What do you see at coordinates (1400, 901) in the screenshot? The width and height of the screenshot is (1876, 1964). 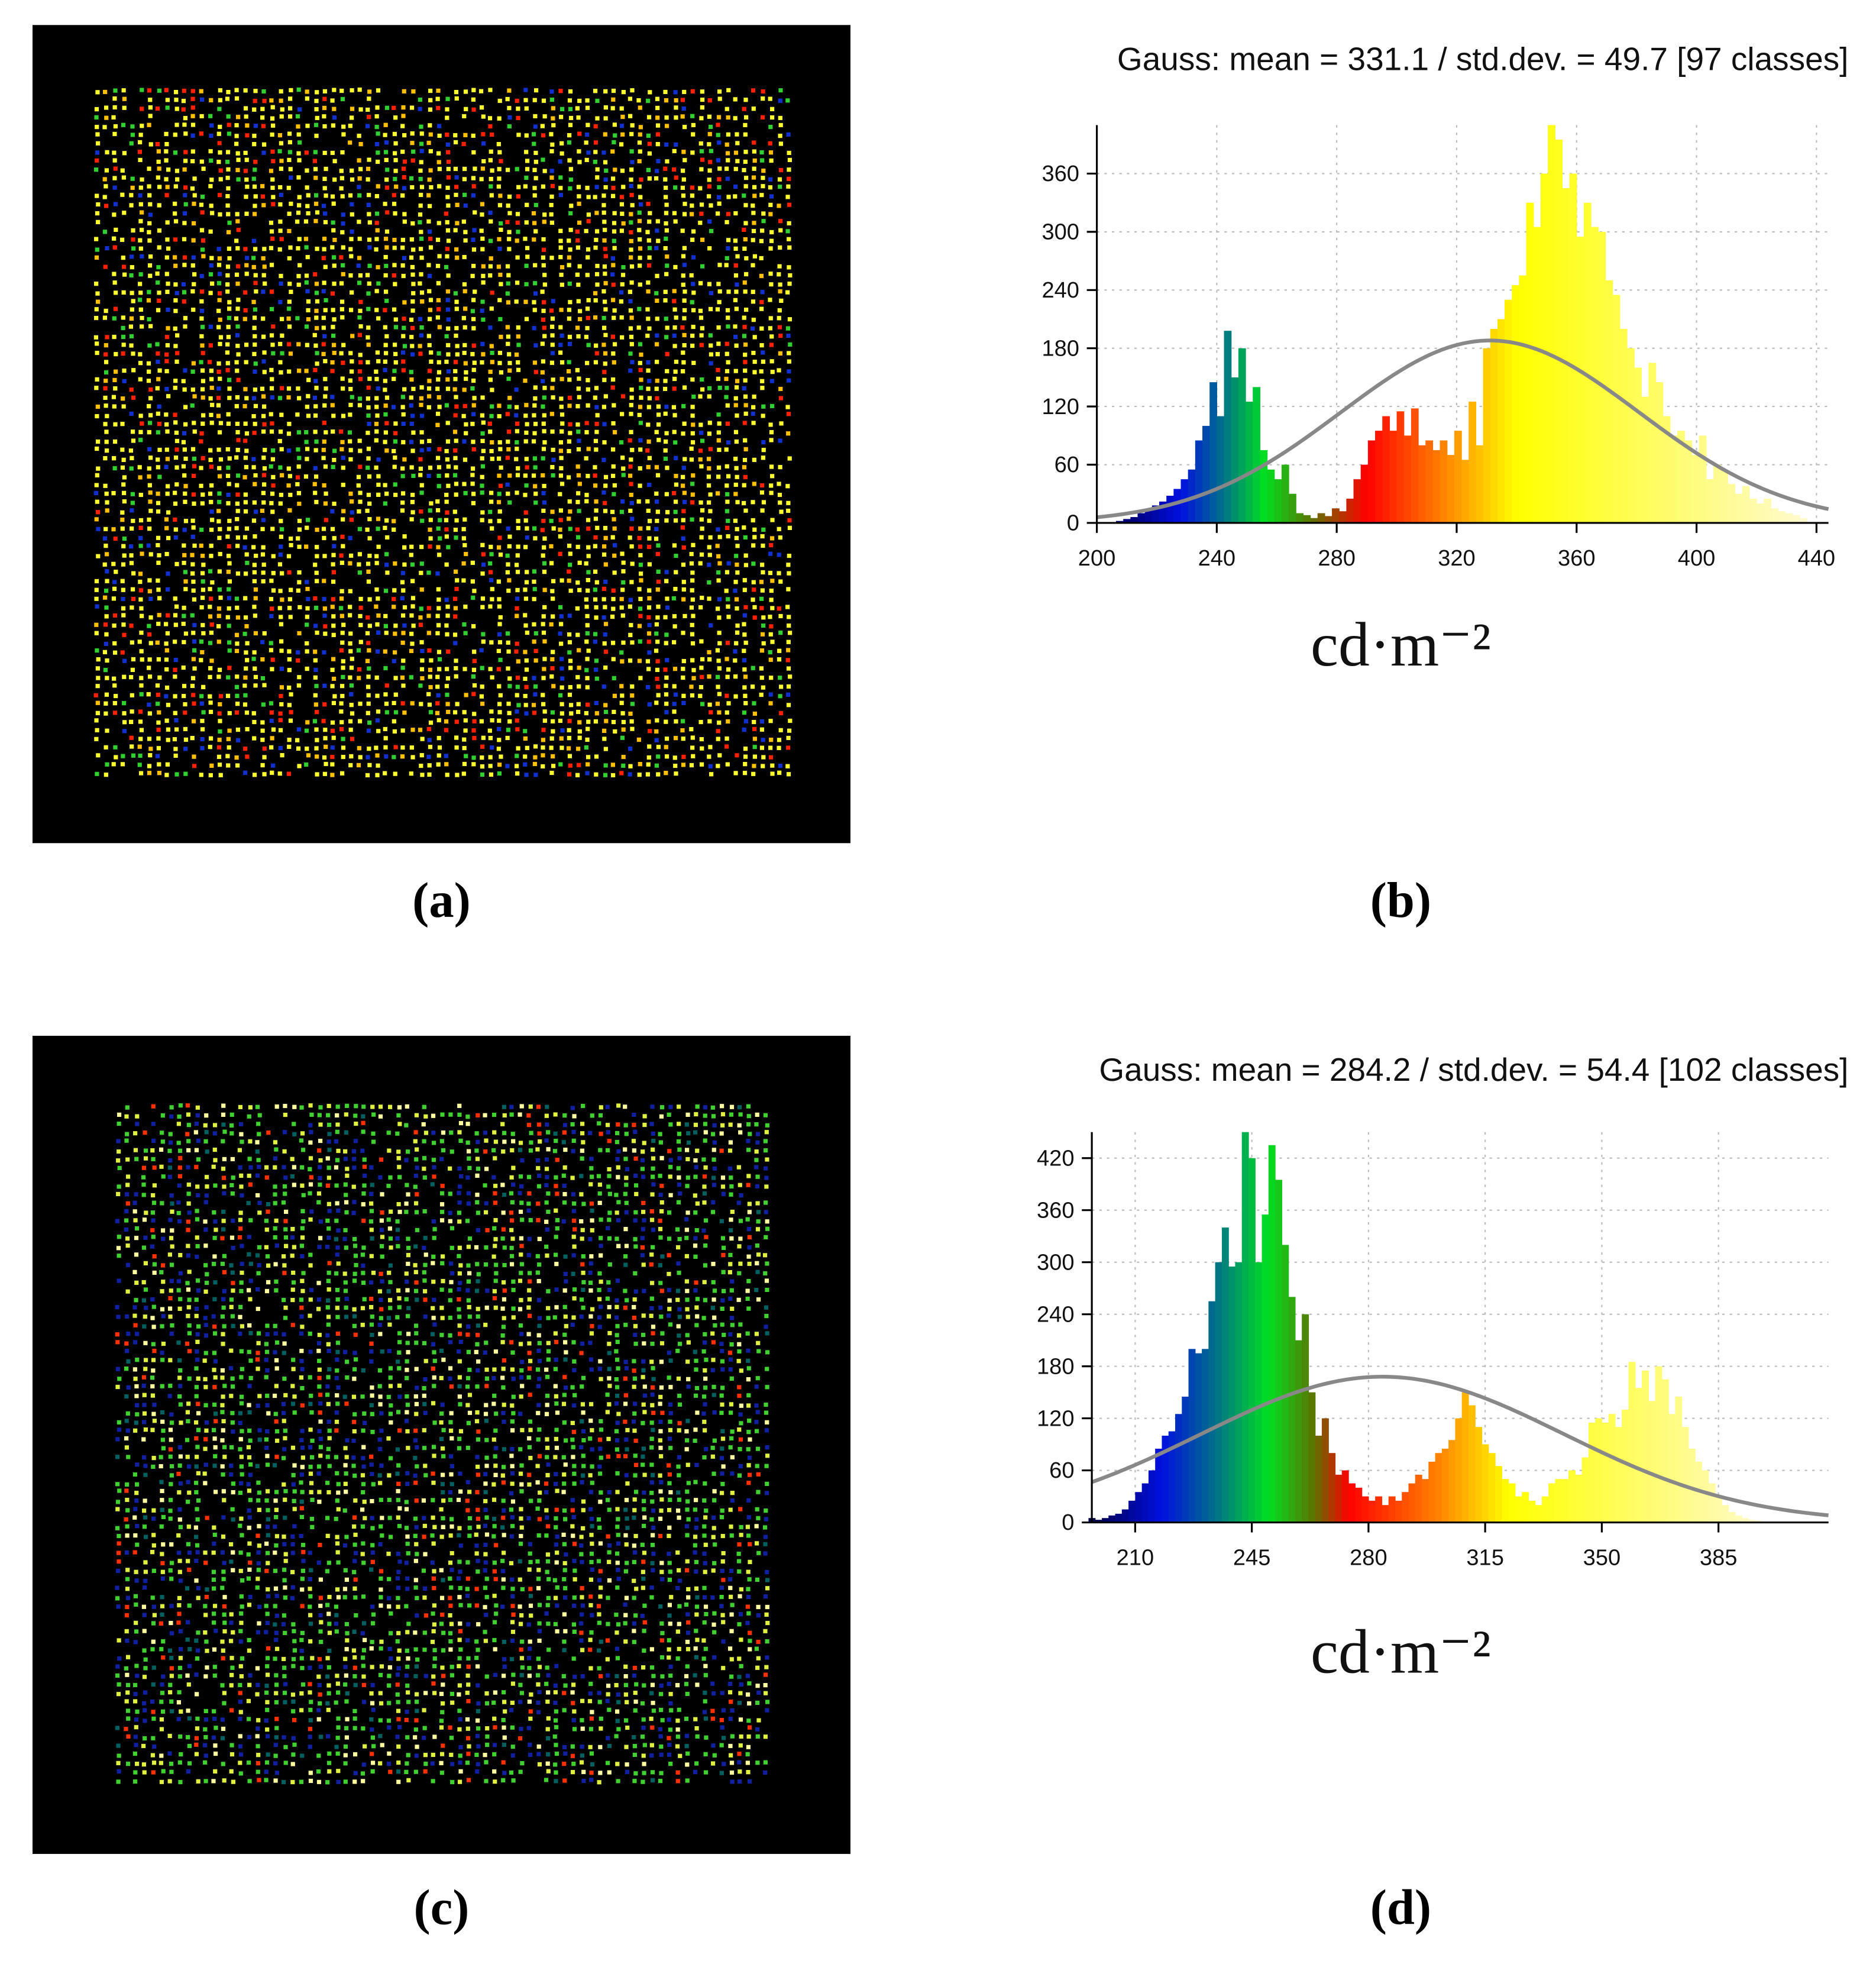 I see `panel-label: (b)` at bounding box center [1400, 901].